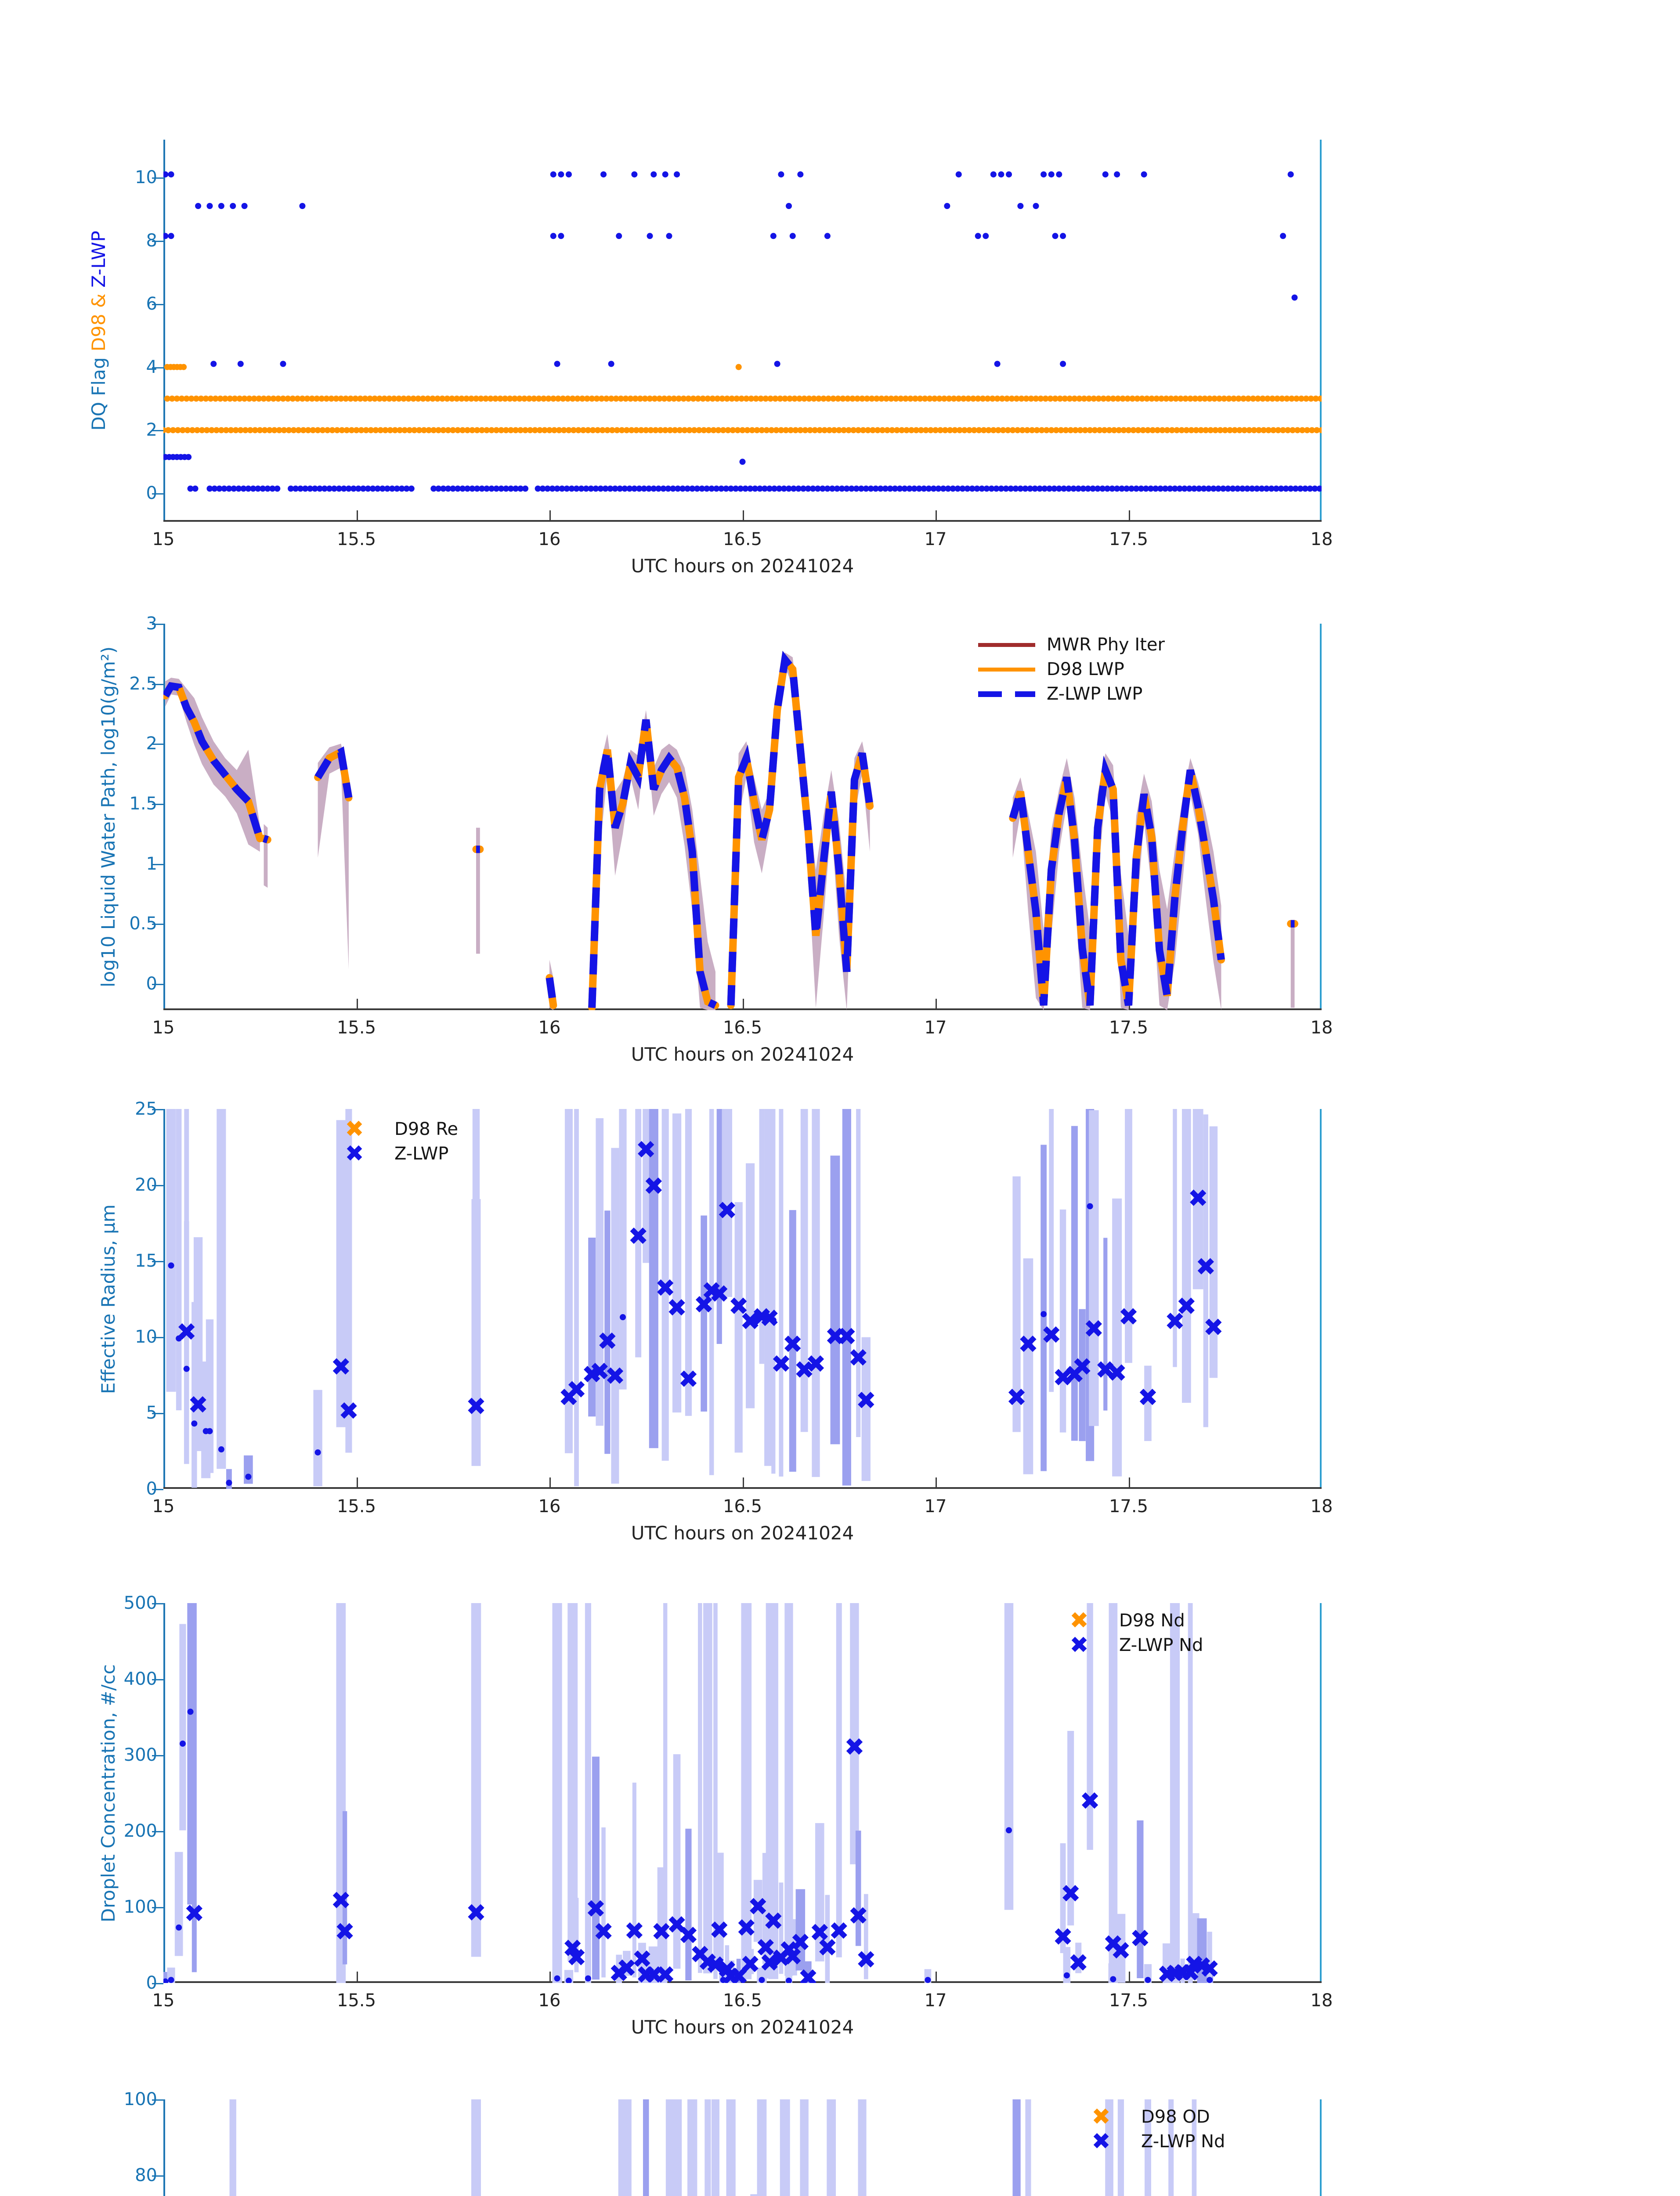  What do you see at coordinates (354, 1129) in the screenshot?
I see `panel-re-legend-marker-0: ✖` at bounding box center [354, 1129].